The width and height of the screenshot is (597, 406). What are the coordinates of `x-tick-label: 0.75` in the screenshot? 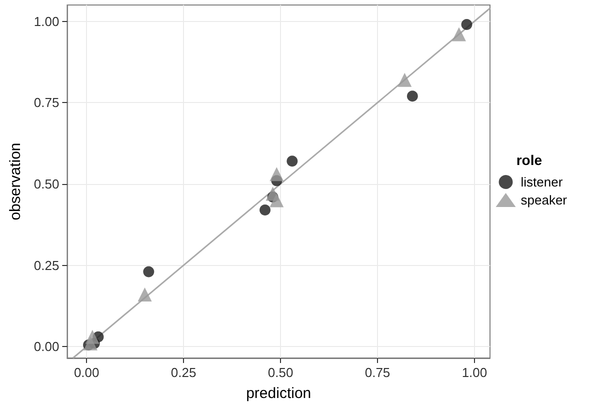 It's located at (377, 372).